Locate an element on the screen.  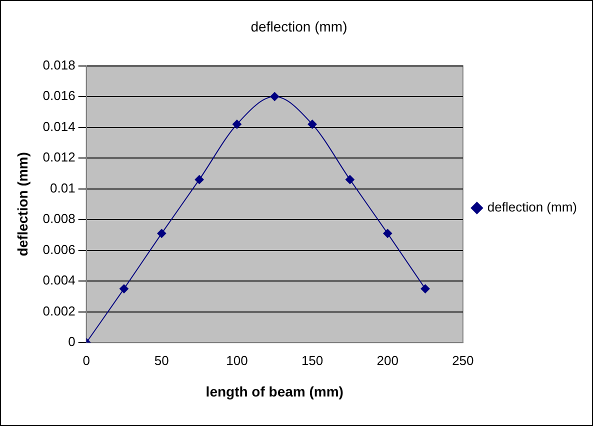
y-axis-title: deflection (mm) is located at coordinates (22, 204).